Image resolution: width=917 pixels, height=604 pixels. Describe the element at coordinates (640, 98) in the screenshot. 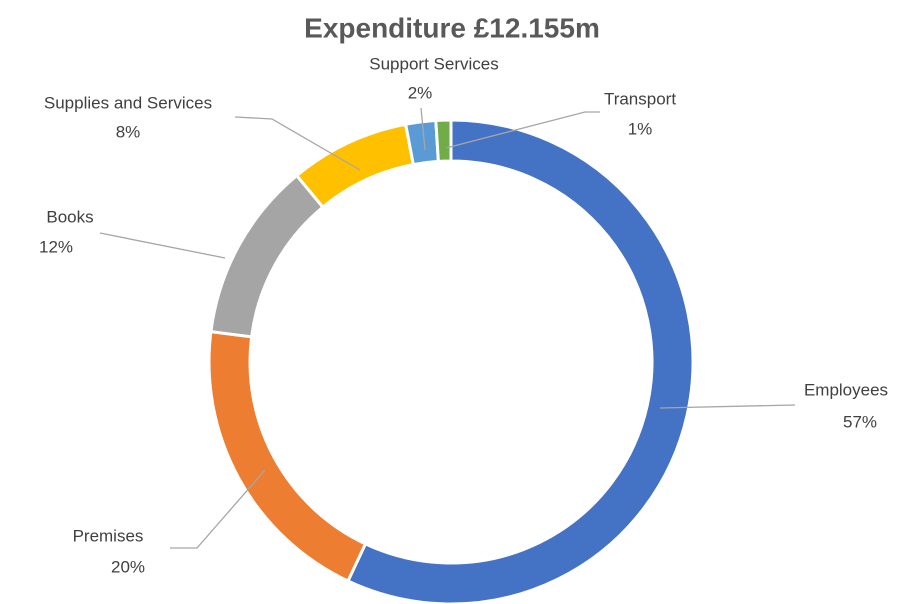

I see `category-label: Transport` at that location.